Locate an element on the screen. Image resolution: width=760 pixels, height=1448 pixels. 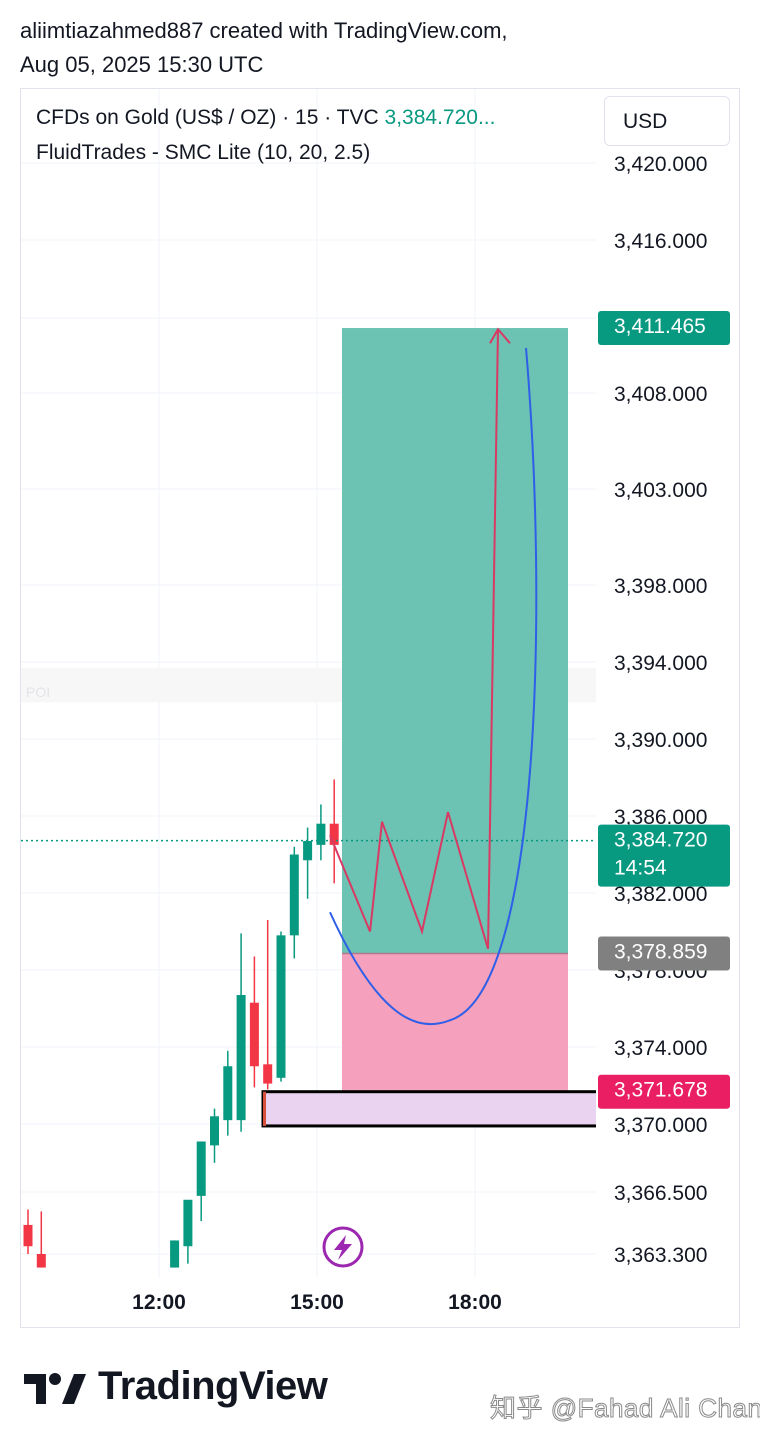
entry-price-tag-bg is located at coordinates (664, 953).